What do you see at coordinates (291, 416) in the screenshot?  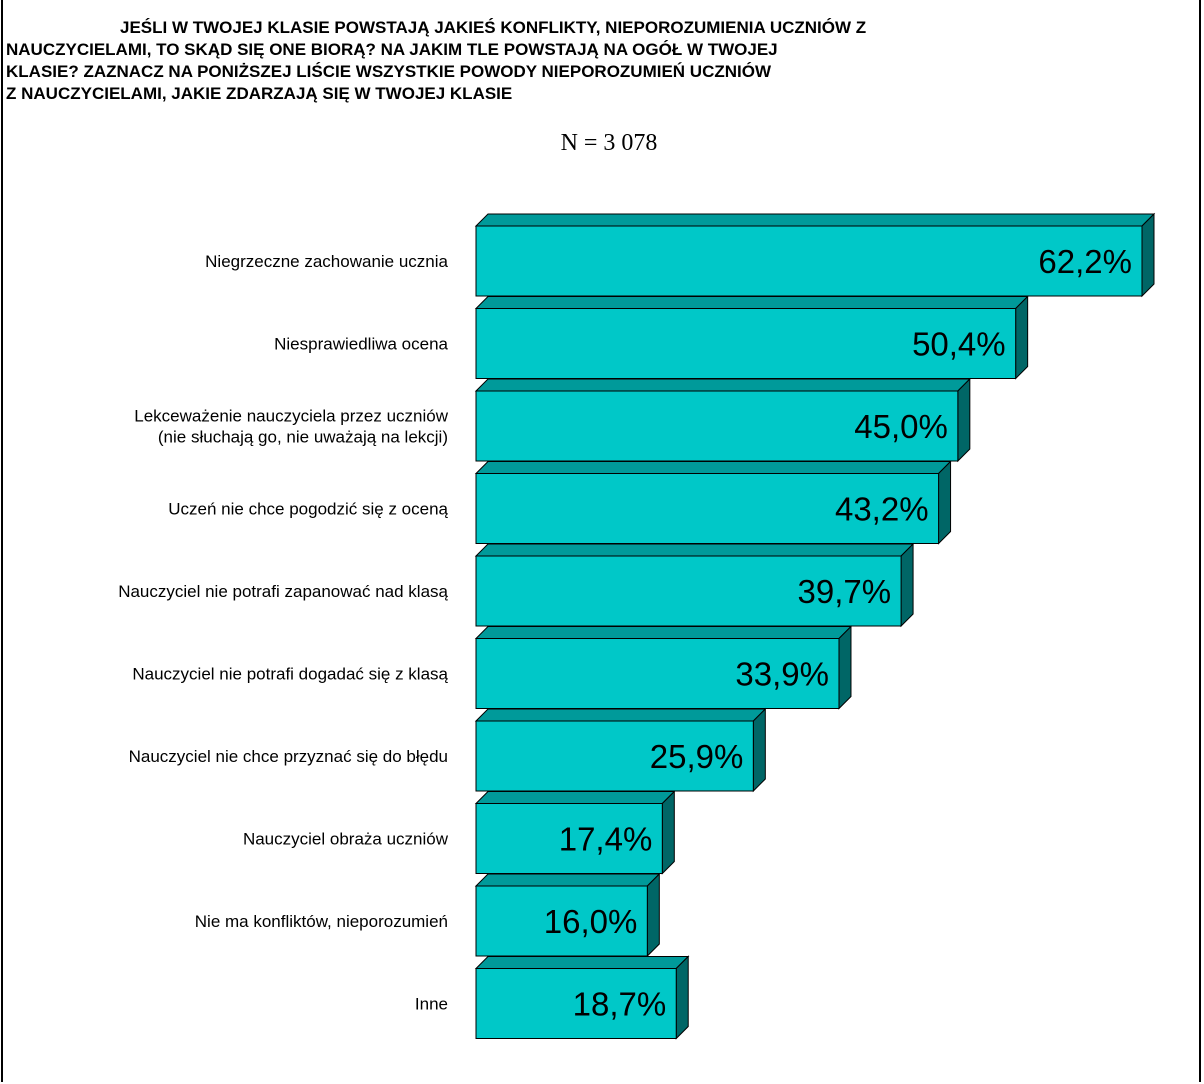 I see `category-label: Lekceważenie nauczyciela przez uczniów` at bounding box center [291, 416].